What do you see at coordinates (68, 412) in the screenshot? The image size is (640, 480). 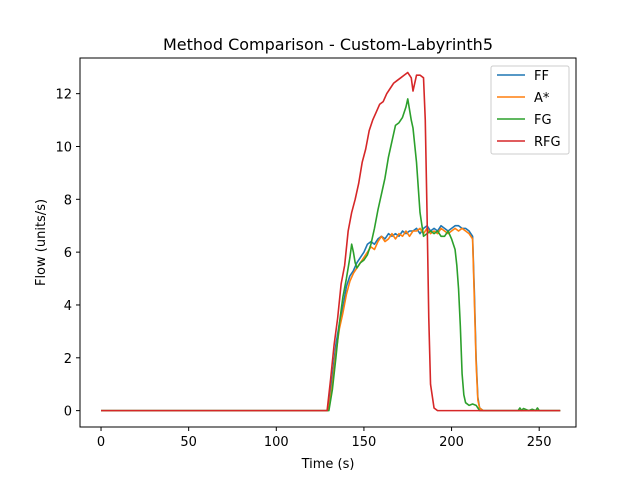 I see `y-tick-label: 0` at bounding box center [68, 412].